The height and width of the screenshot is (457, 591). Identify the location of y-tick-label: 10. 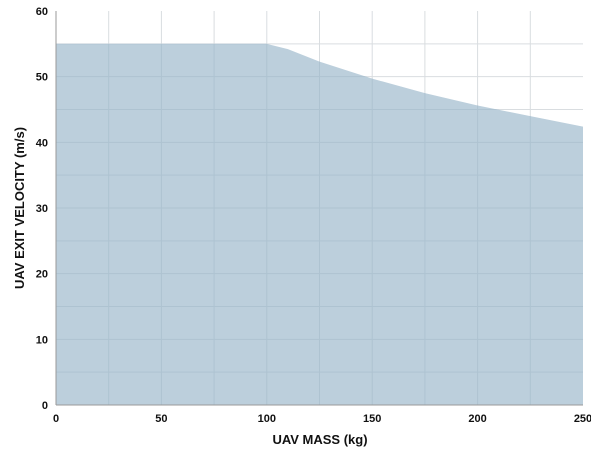
(42, 340).